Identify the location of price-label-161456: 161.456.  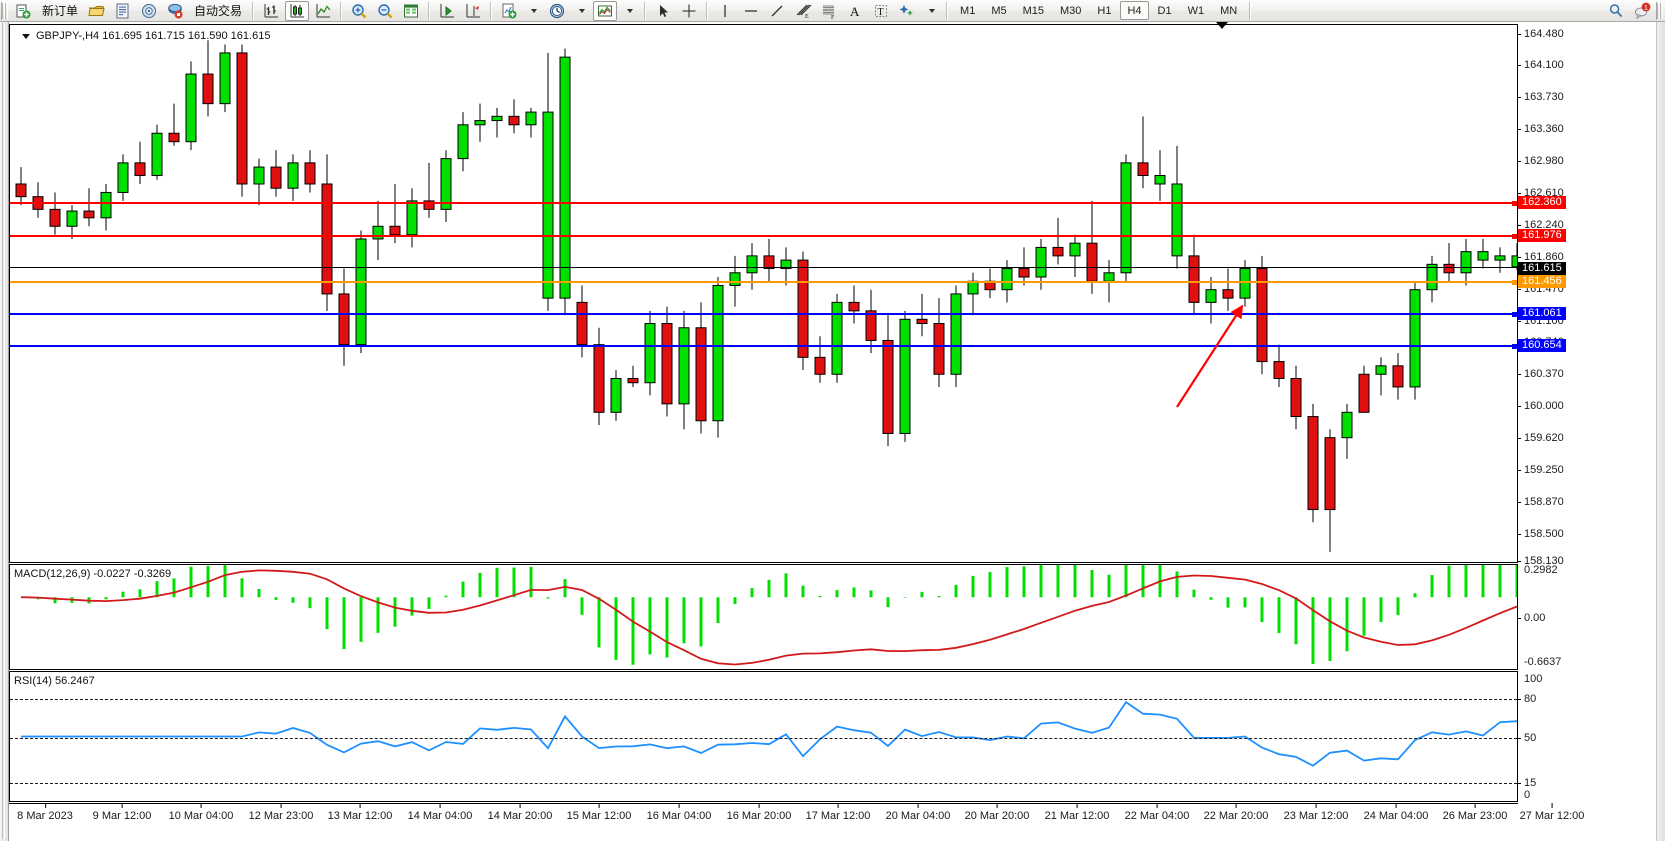
(1542, 281).